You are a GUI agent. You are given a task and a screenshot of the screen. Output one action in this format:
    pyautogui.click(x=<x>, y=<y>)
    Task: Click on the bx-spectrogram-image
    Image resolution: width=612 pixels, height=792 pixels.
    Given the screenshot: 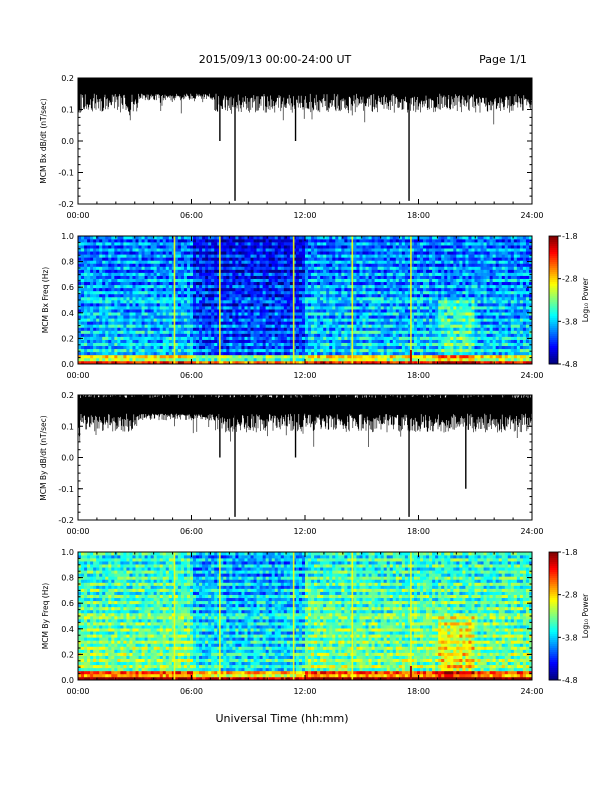 What is the action you would take?
    pyautogui.click(x=305, y=300)
    